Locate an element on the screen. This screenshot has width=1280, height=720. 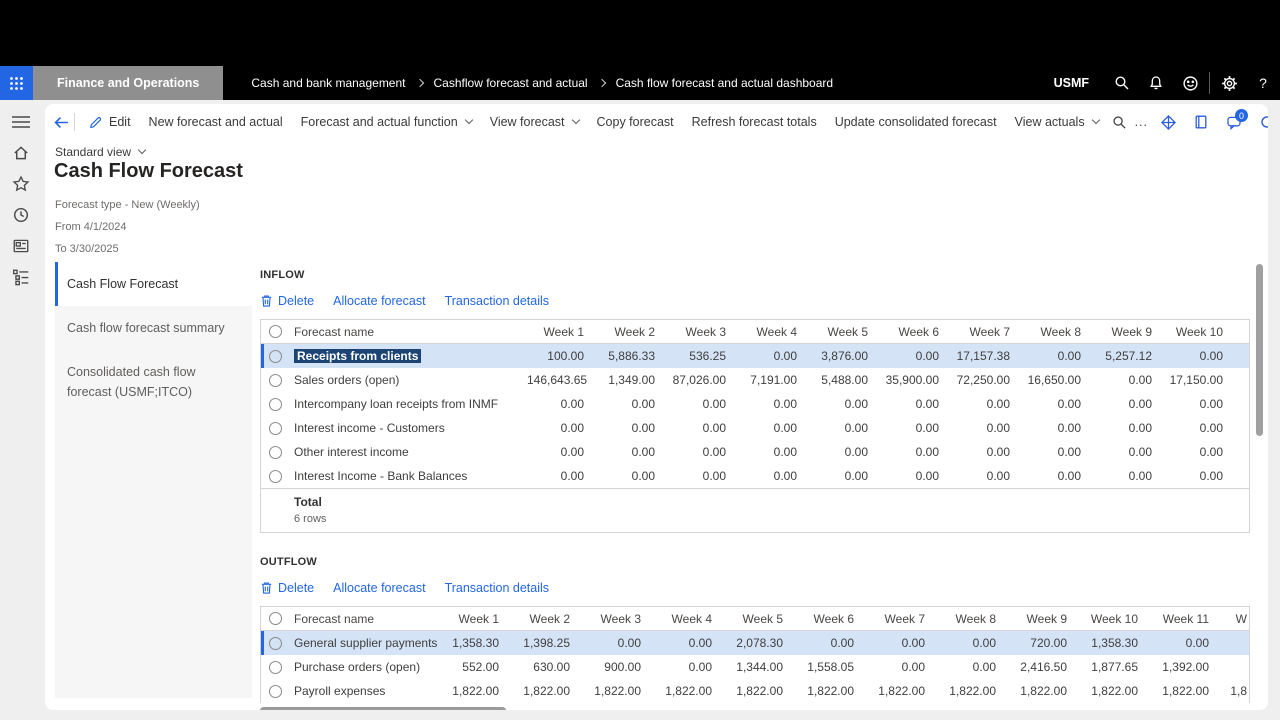
value-cell: 7,191.00 is located at coordinates (773, 380).